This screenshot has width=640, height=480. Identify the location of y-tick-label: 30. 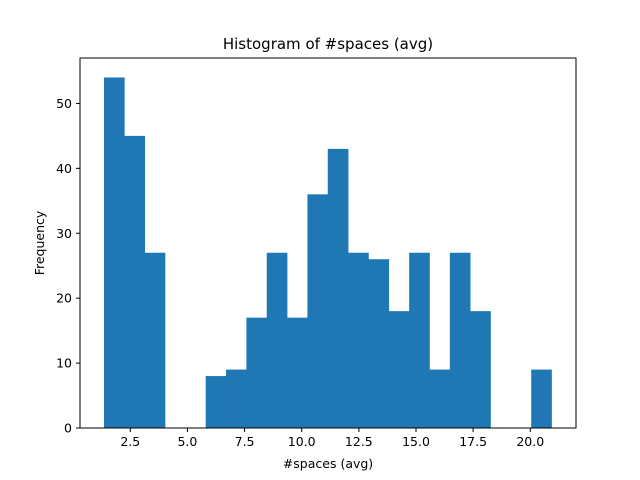
(64, 233).